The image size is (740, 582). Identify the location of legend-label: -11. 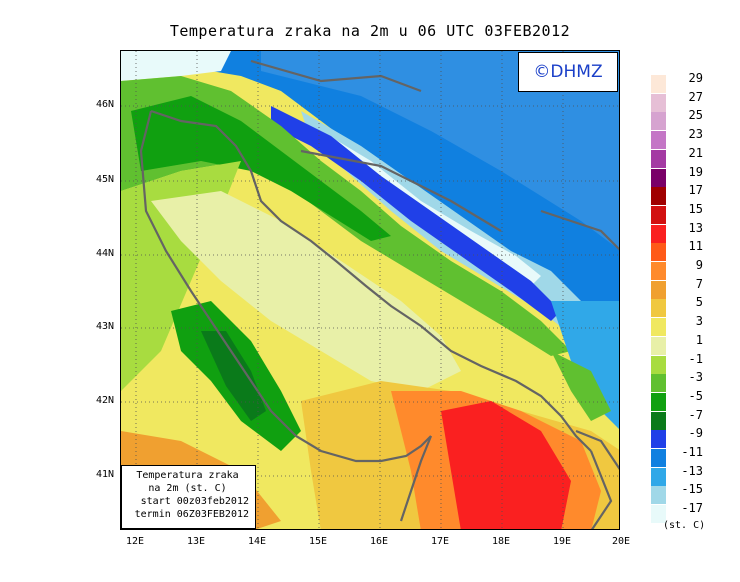
(692, 452).